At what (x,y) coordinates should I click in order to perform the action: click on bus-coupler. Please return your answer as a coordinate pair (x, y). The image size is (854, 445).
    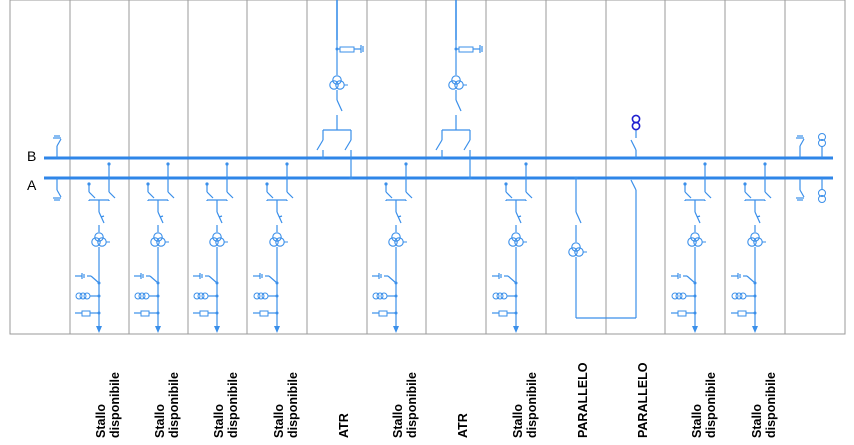
    Looking at the image, I should click on (604, 216).